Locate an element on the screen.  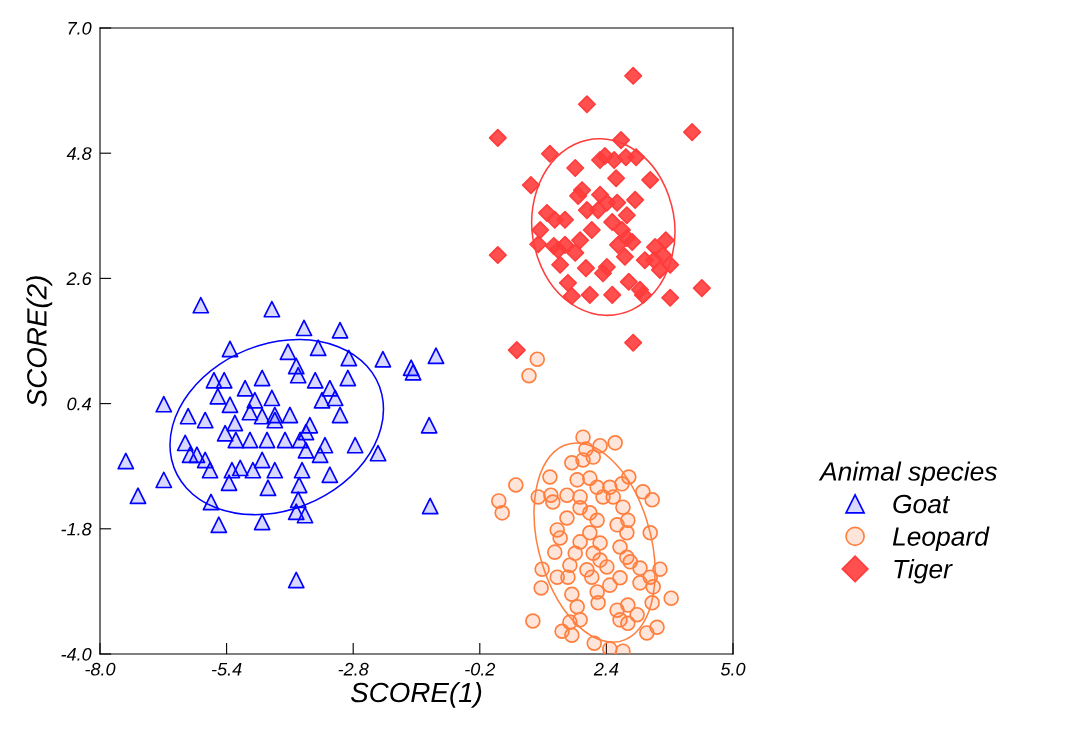
y-tick-label: -4.0 is located at coordinates (76, 654).